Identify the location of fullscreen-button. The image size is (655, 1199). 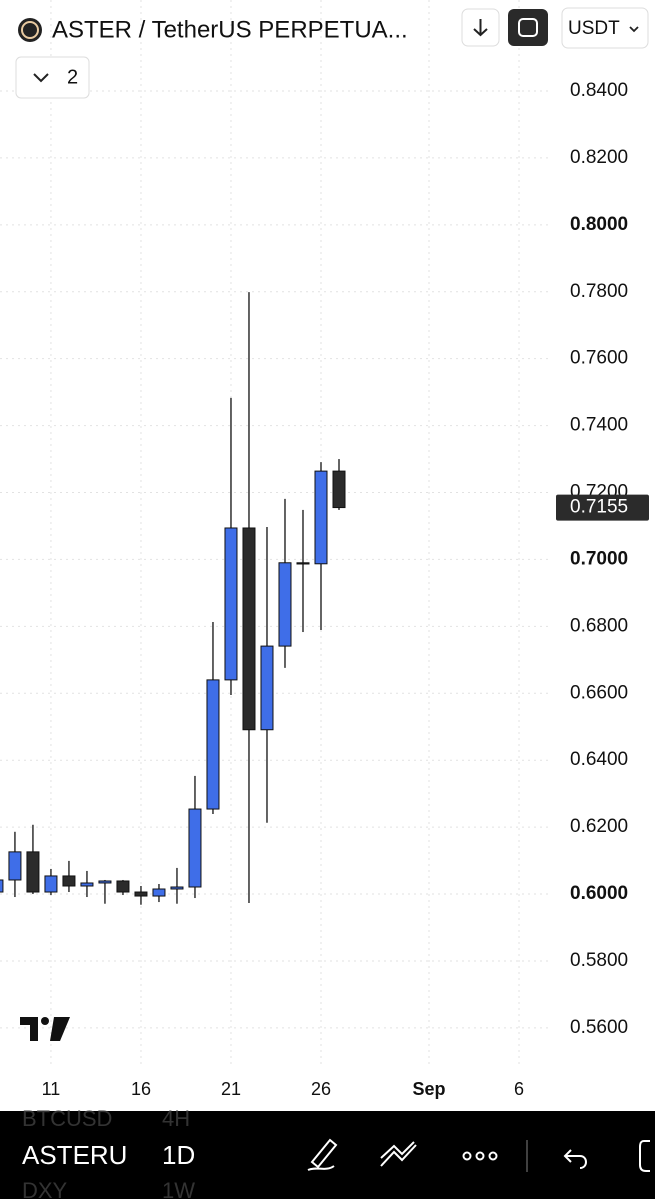
(528, 27).